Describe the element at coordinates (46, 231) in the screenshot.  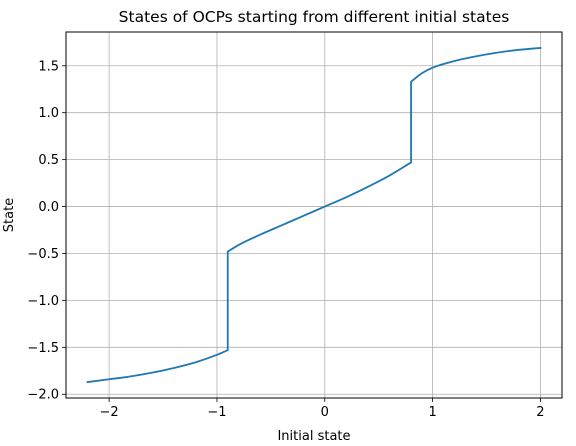
I see `y-axis-ticks: −2.0 −1.5 −1.0 −0.5 0.0 0.5 1.0 1.5` at that location.